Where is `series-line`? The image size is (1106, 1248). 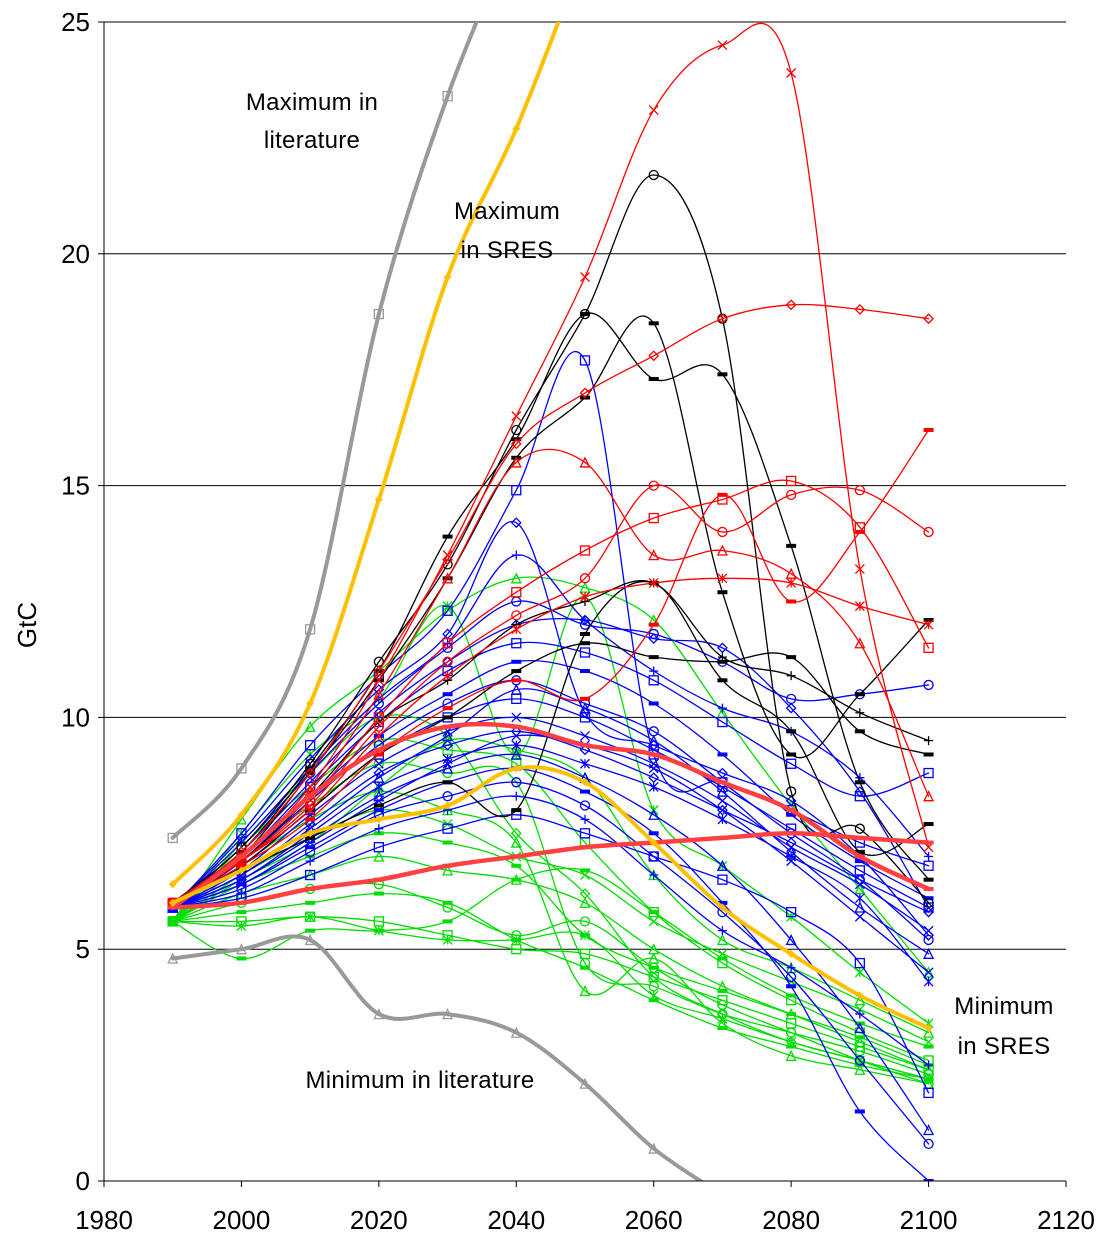
series-line is located at coordinates (551, 821).